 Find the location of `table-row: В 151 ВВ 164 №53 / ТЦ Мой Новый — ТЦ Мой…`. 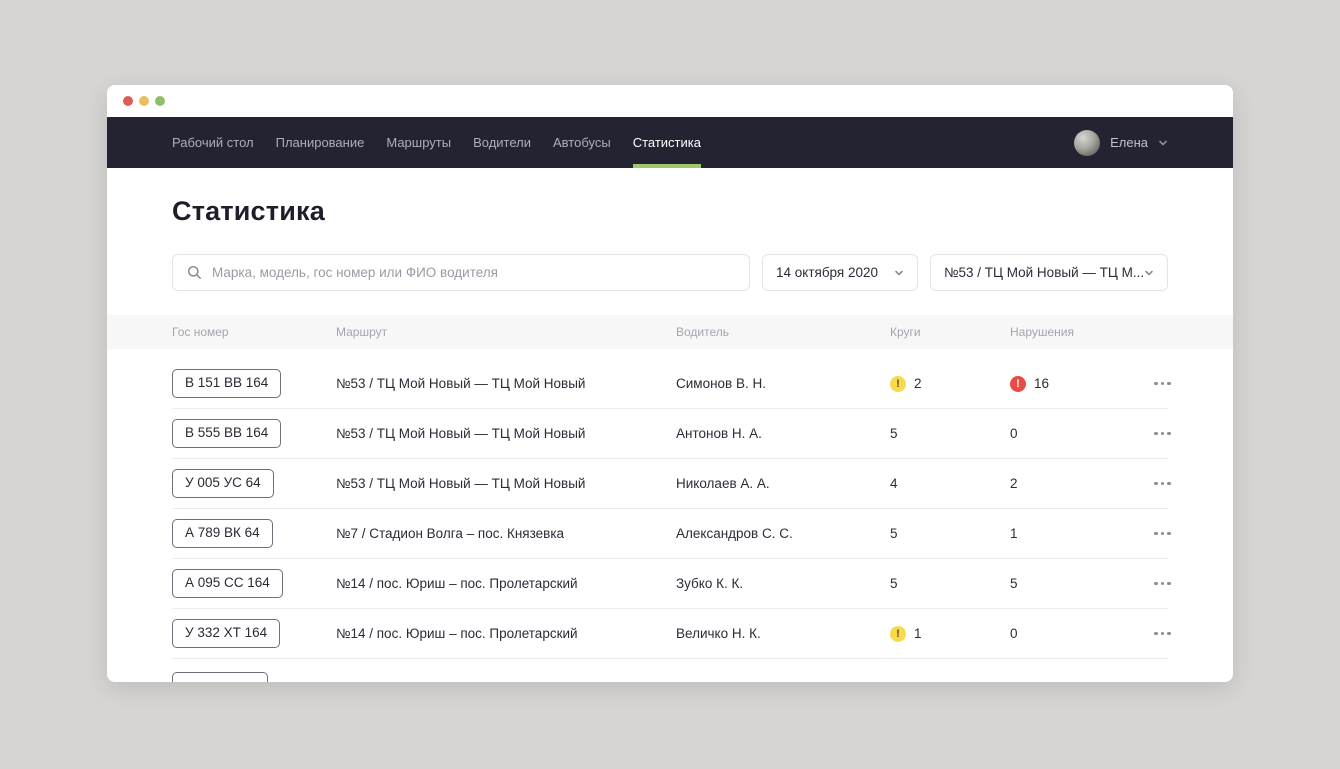

table-row: В 151 ВВ 164 №53 / ТЦ Мой Новый — ТЦ Мой… is located at coordinates (671, 384).